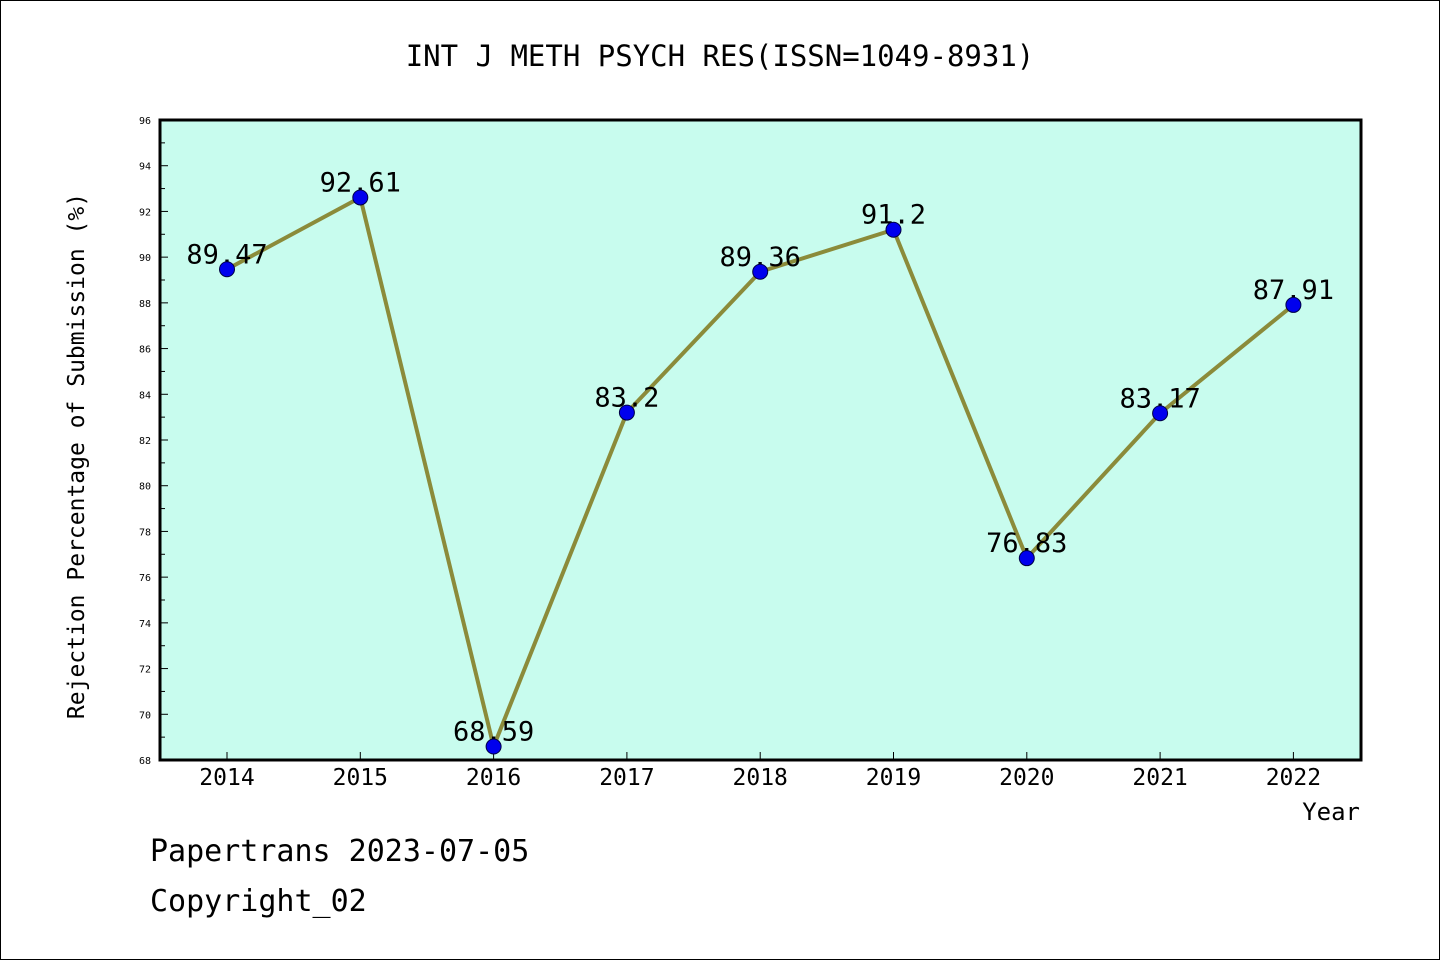 The width and height of the screenshot is (1440, 960). What do you see at coordinates (360, 778) in the screenshot?
I see `x-tick-label: 2015` at bounding box center [360, 778].